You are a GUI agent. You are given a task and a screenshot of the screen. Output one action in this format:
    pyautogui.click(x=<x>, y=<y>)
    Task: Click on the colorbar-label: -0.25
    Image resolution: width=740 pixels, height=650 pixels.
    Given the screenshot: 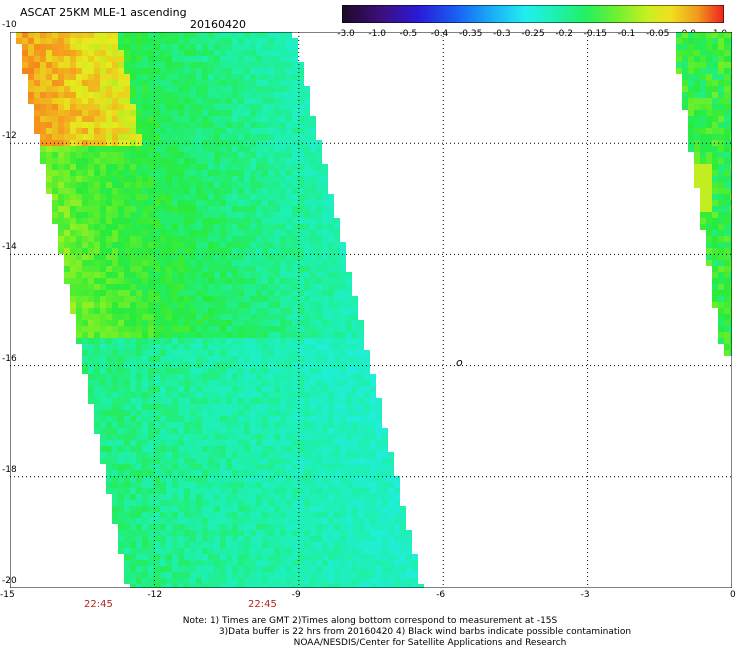 What is the action you would take?
    pyautogui.click(x=533, y=34)
    